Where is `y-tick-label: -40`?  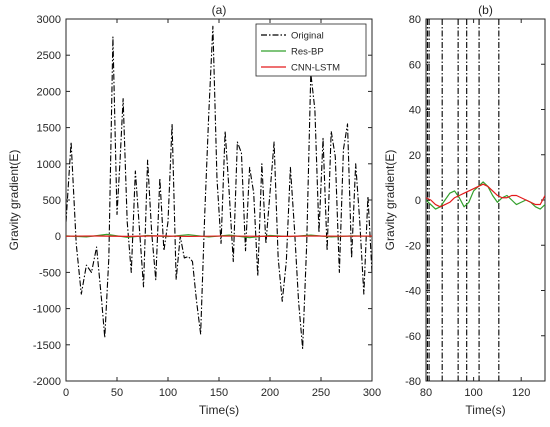 y-tick-label: -40 is located at coordinates (413, 292).